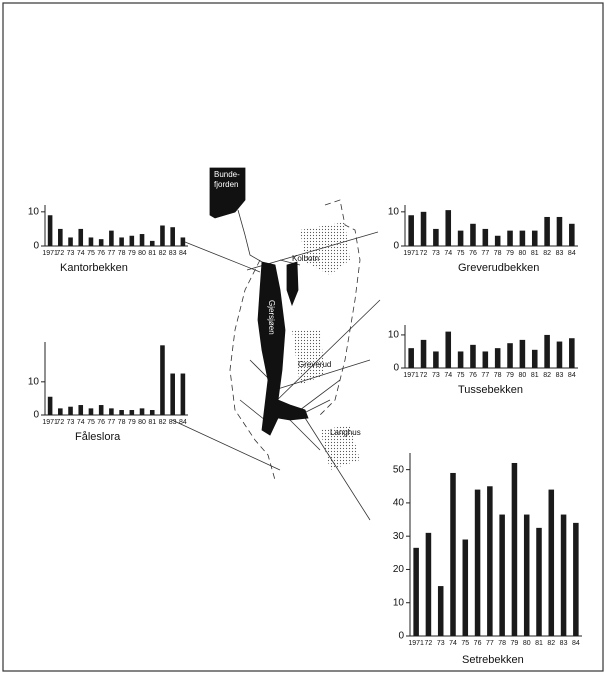  What do you see at coordinates (493, 660) in the screenshot?
I see `chart-title: Setrebekken` at bounding box center [493, 660].